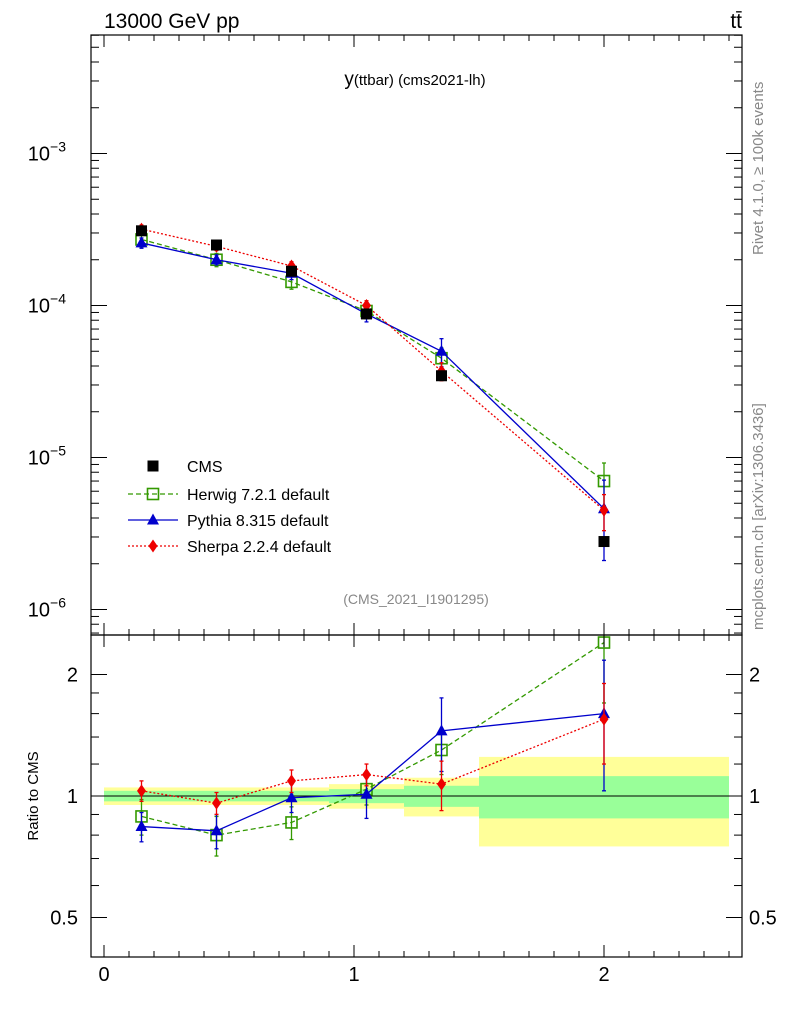  Describe the element at coordinates (754, 676) in the screenshot. I see `ratio-tick-label-right: 2` at that location.